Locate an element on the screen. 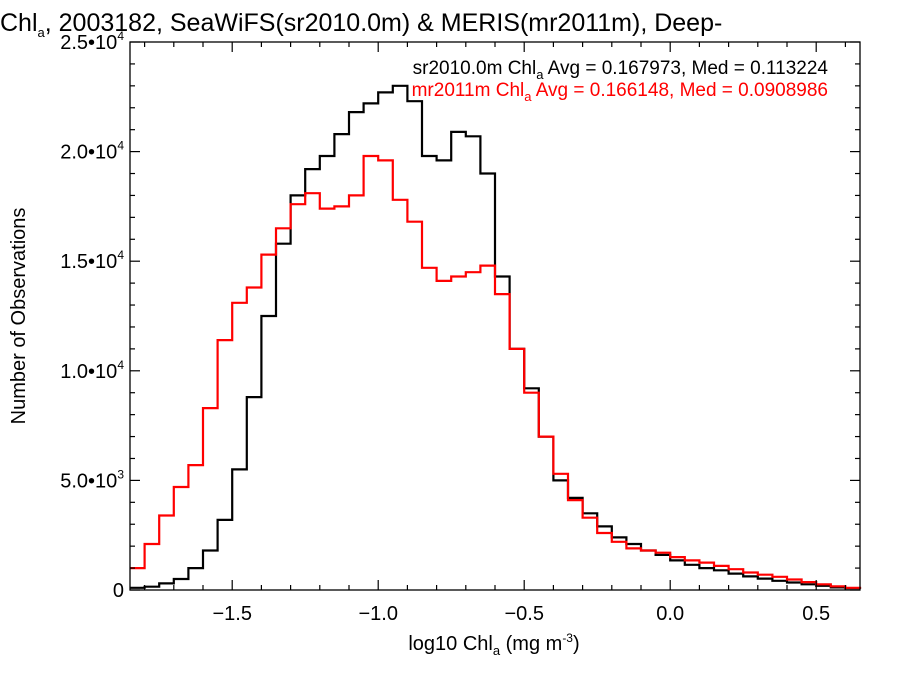  y-tick-label: 1.0•104 is located at coordinates (92, 370).